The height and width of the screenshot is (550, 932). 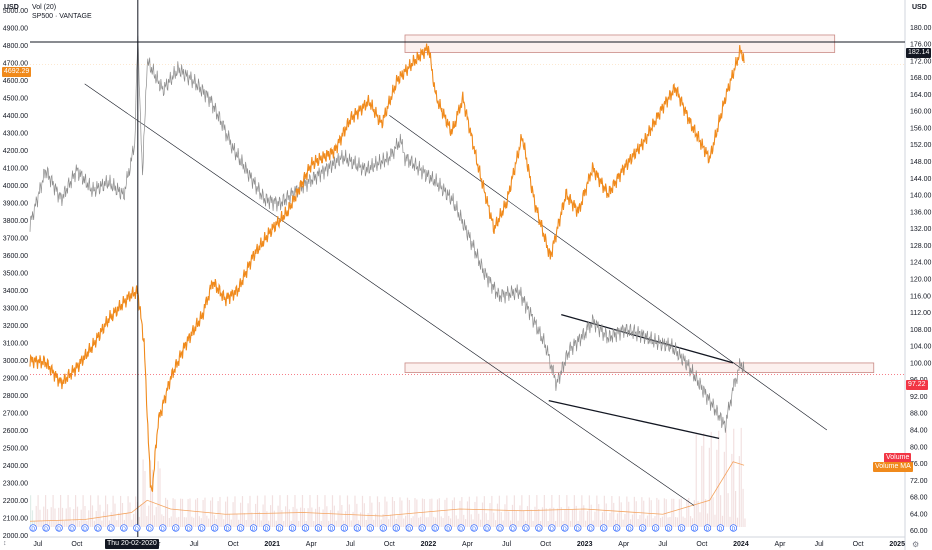 I want to click on right-last-price-badge: 97.22, so click(x=917, y=385).